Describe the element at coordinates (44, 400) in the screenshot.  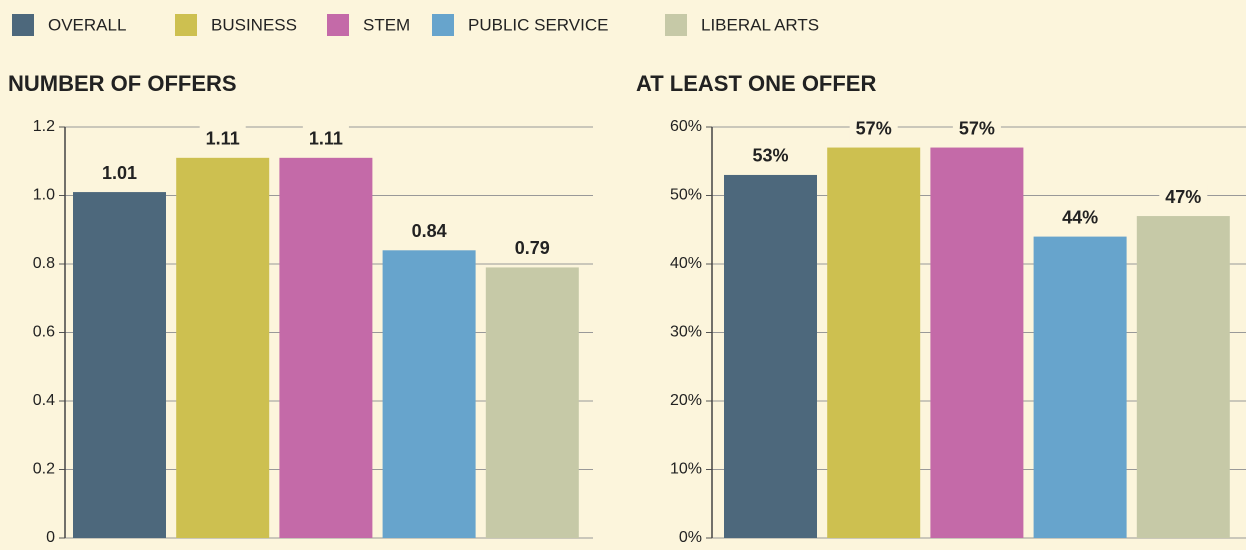
I see `y-tick-label: 0.4` at that location.